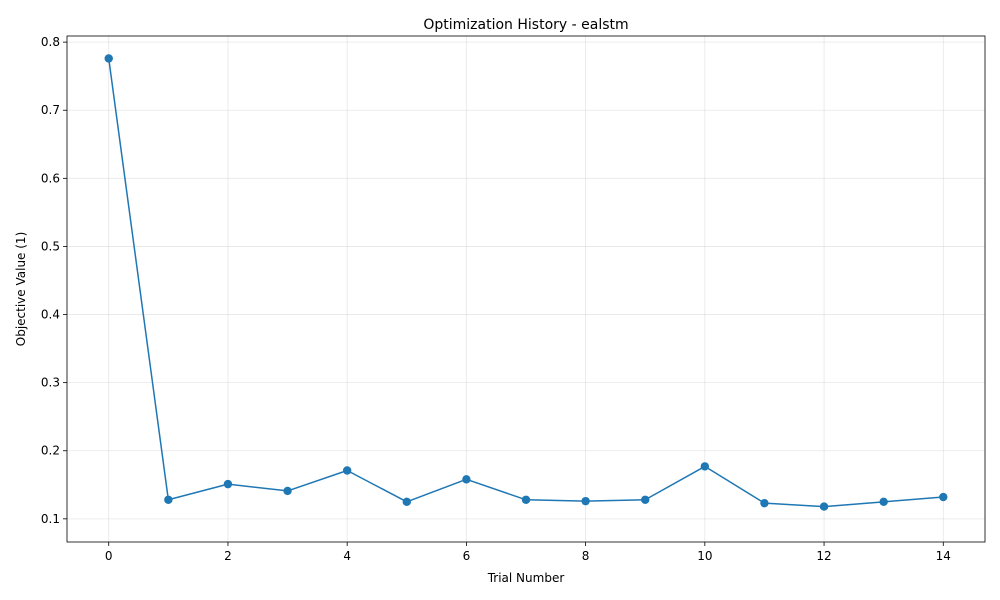 Image resolution: width=1000 pixels, height=600 pixels. Describe the element at coordinates (21, 289) in the screenshot. I see `y-axis-label: Objective Value (1)` at that location.